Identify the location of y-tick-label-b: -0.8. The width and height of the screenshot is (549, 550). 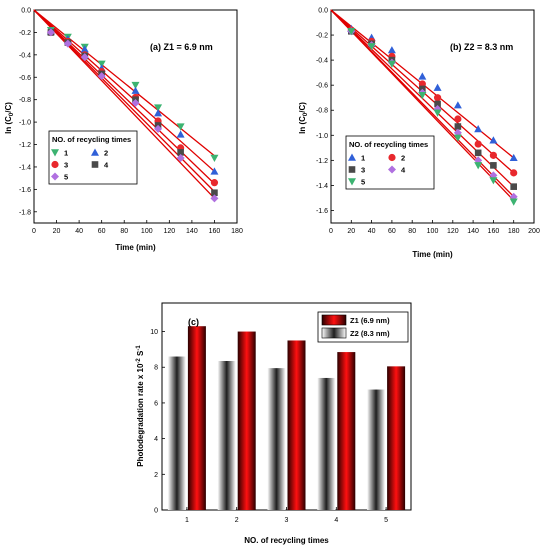
(322, 111).